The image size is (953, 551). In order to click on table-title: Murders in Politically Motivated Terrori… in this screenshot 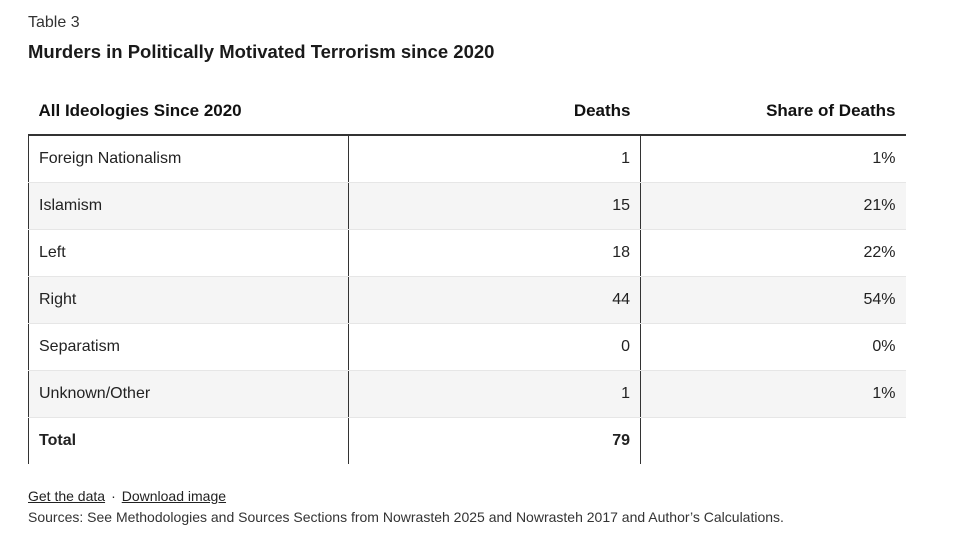, I will do `click(261, 51)`.